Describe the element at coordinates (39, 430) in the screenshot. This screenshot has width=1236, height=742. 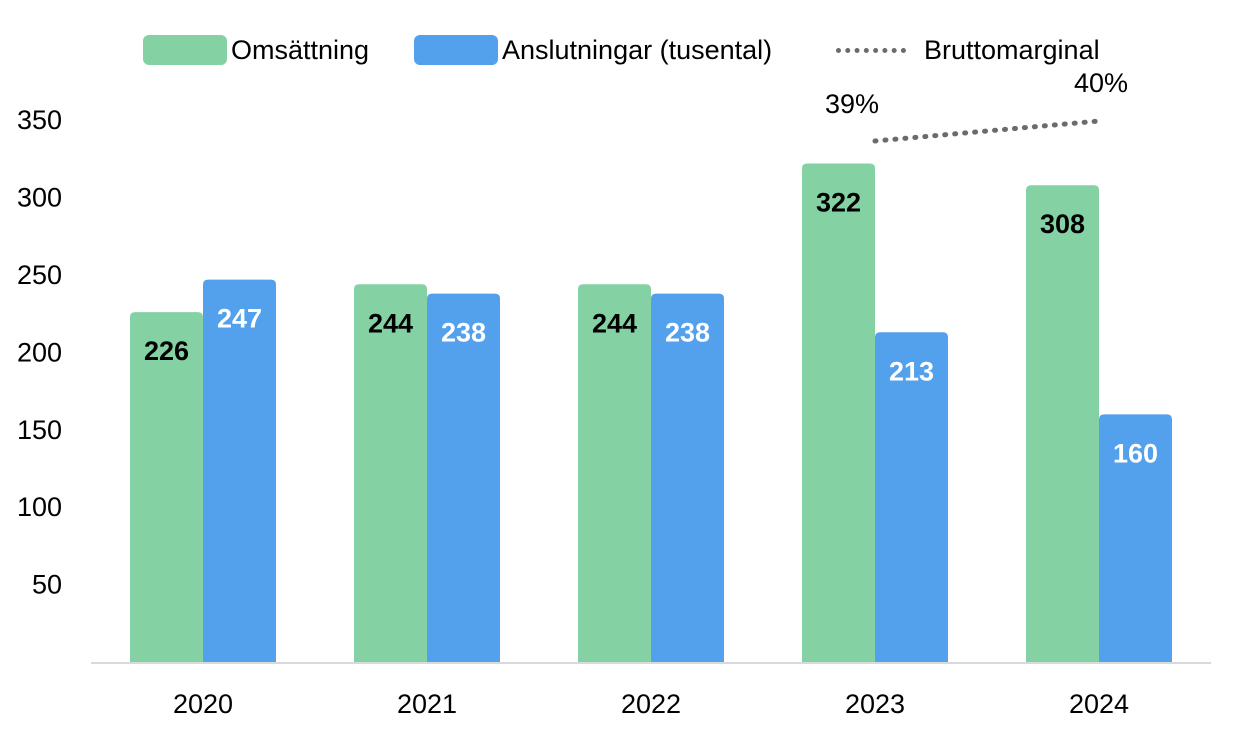
I see `y-tick-label: 150` at that location.